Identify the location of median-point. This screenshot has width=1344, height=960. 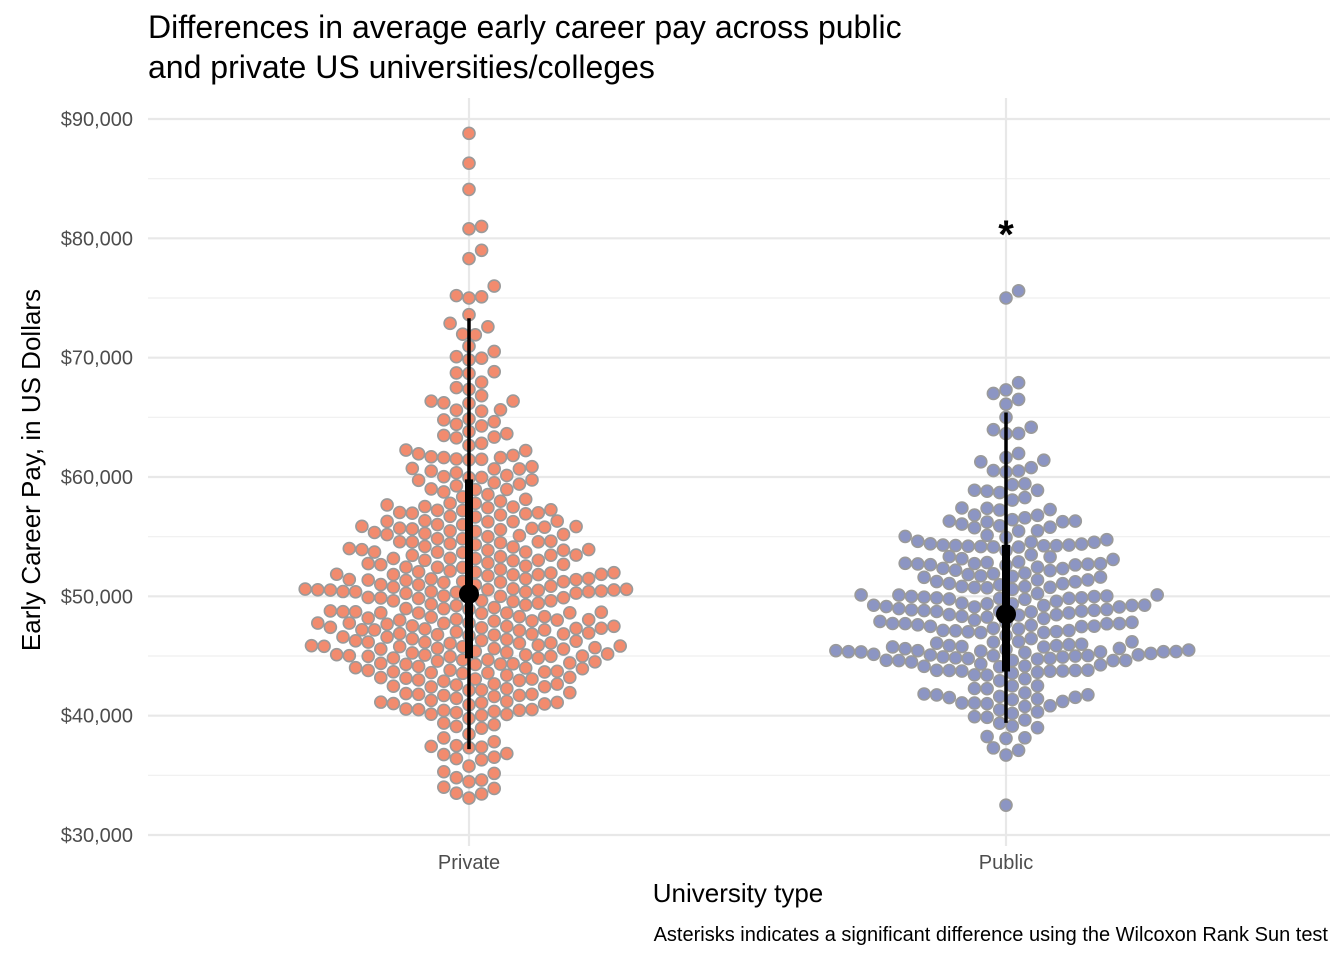
(1006, 614).